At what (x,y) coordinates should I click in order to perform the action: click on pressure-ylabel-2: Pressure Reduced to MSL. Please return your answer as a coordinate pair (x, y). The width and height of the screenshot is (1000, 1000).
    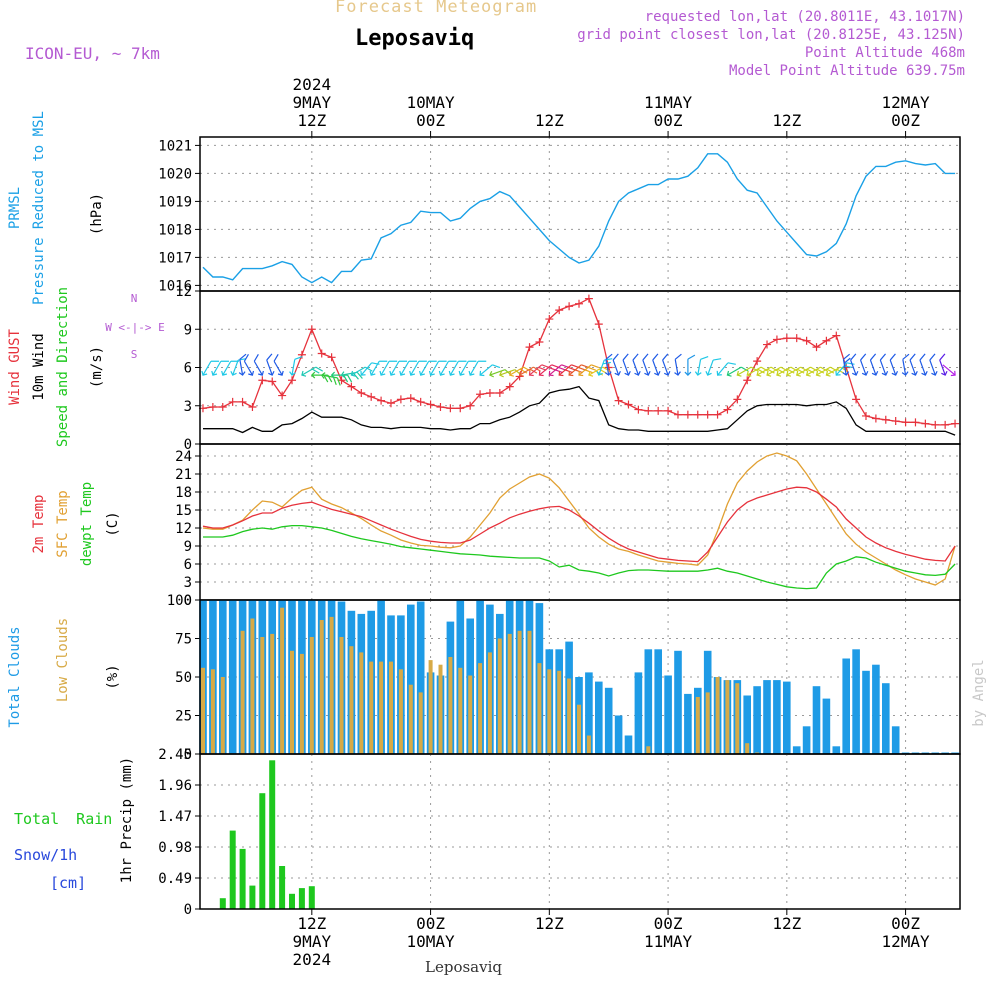
    Looking at the image, I should click on (39, 208).